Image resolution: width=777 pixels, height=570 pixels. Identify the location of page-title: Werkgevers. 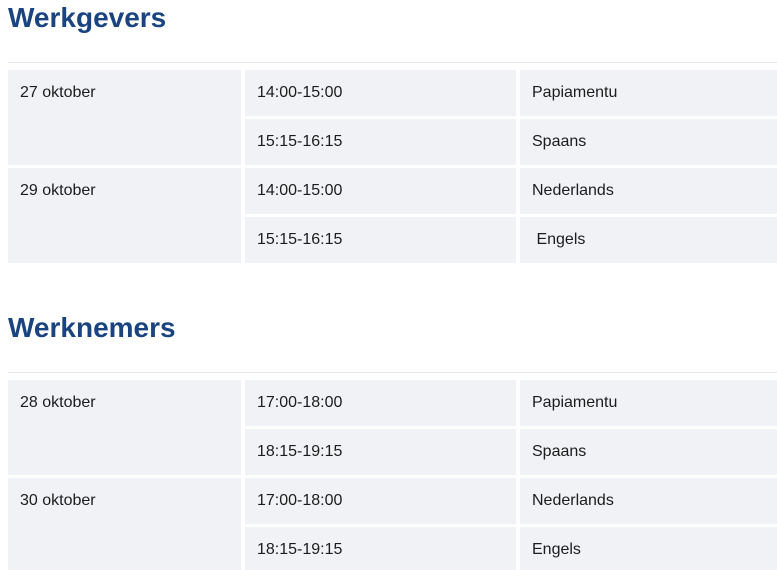
(87, 17).